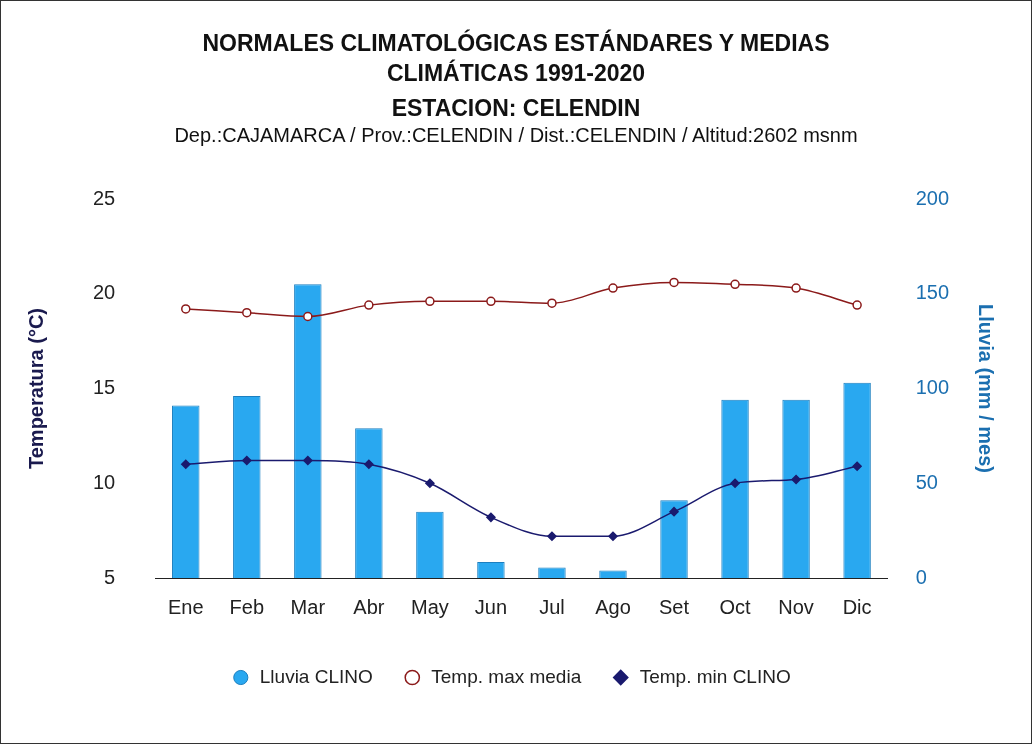 The width and height of the screenshot is (1032, 744). I want to click on y2-tick-label: 150, so click(932, 292).